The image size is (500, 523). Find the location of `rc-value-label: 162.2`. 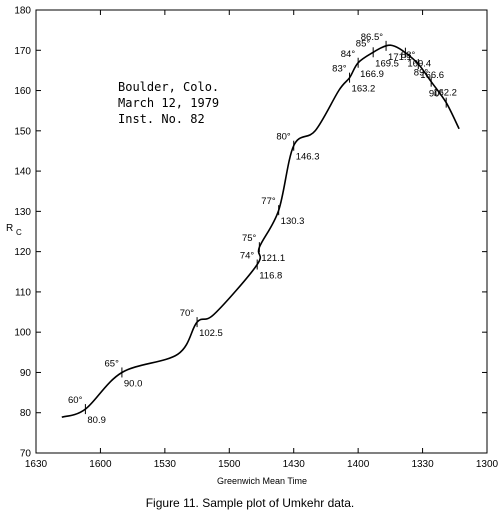

rc-value-label: 162.2 is located at coordinates (445, 93).